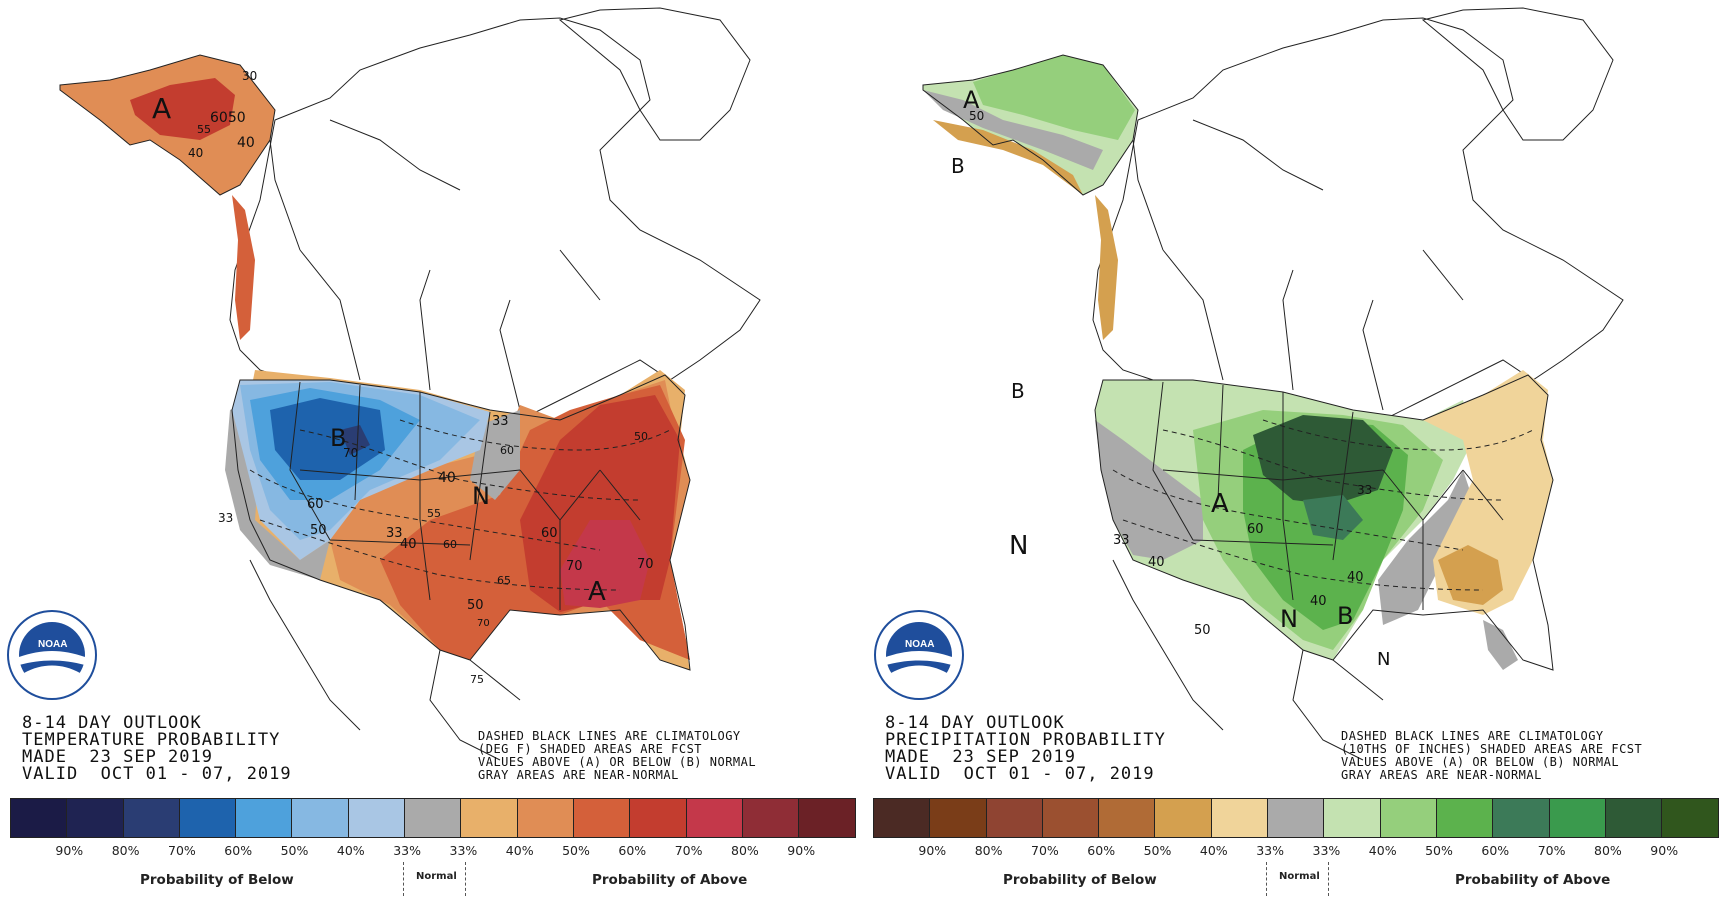 The height and width of the screenshot is (904, 1726). What do you see at coordinates (1441, 775) in the screenshot?
I see `note-line-4: GRAY AREAS ARE NEAR-NORMAL` at bounding box center [1441, 775].